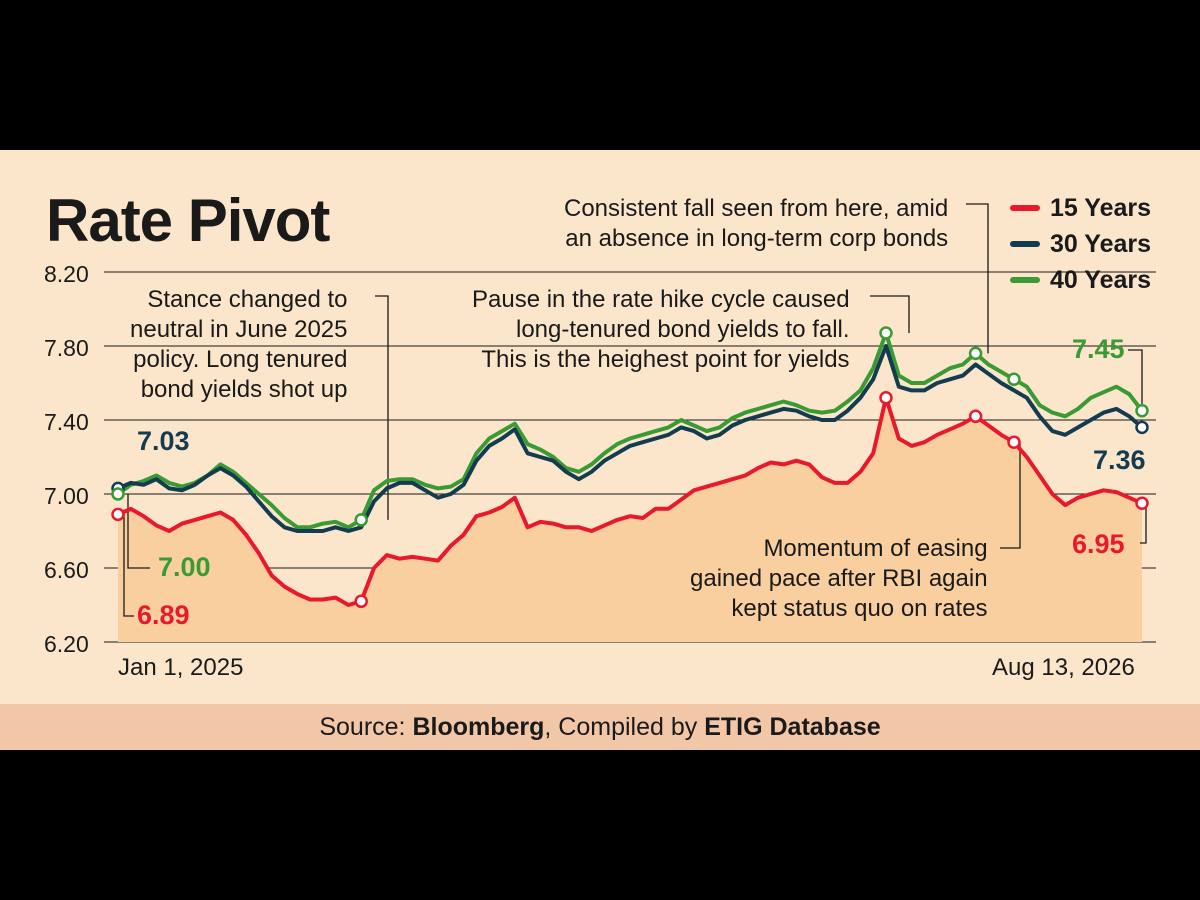 Image resolution: width=1200 pixels, height=900 pixels. Describe the element at coordinates (1101, 243) in the screenshot. I see `legend-label: 30 Years` at that location.